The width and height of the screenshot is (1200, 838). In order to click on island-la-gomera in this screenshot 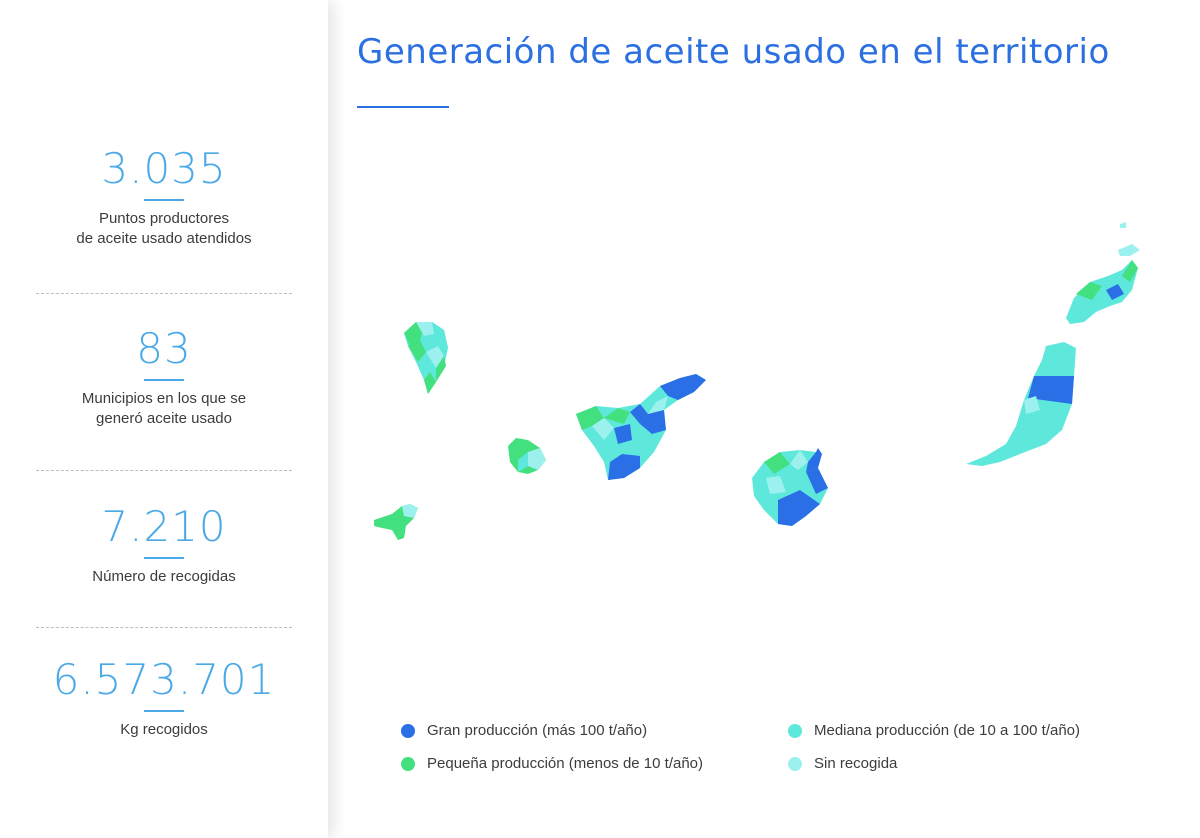, I will do `click(527, 456)`.